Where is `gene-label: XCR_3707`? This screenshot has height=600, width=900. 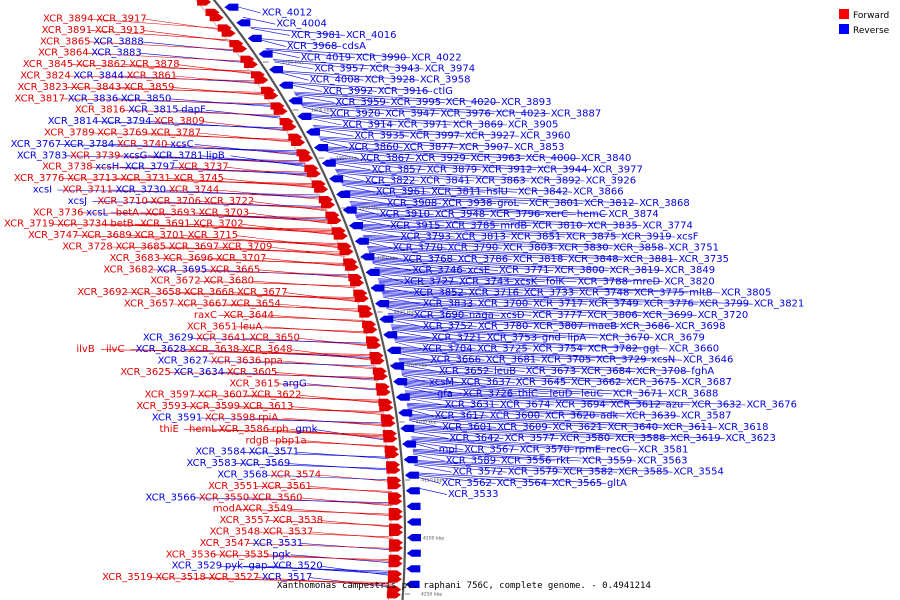
gene-label: XCR_3707 is located at coordinates (241, 258).